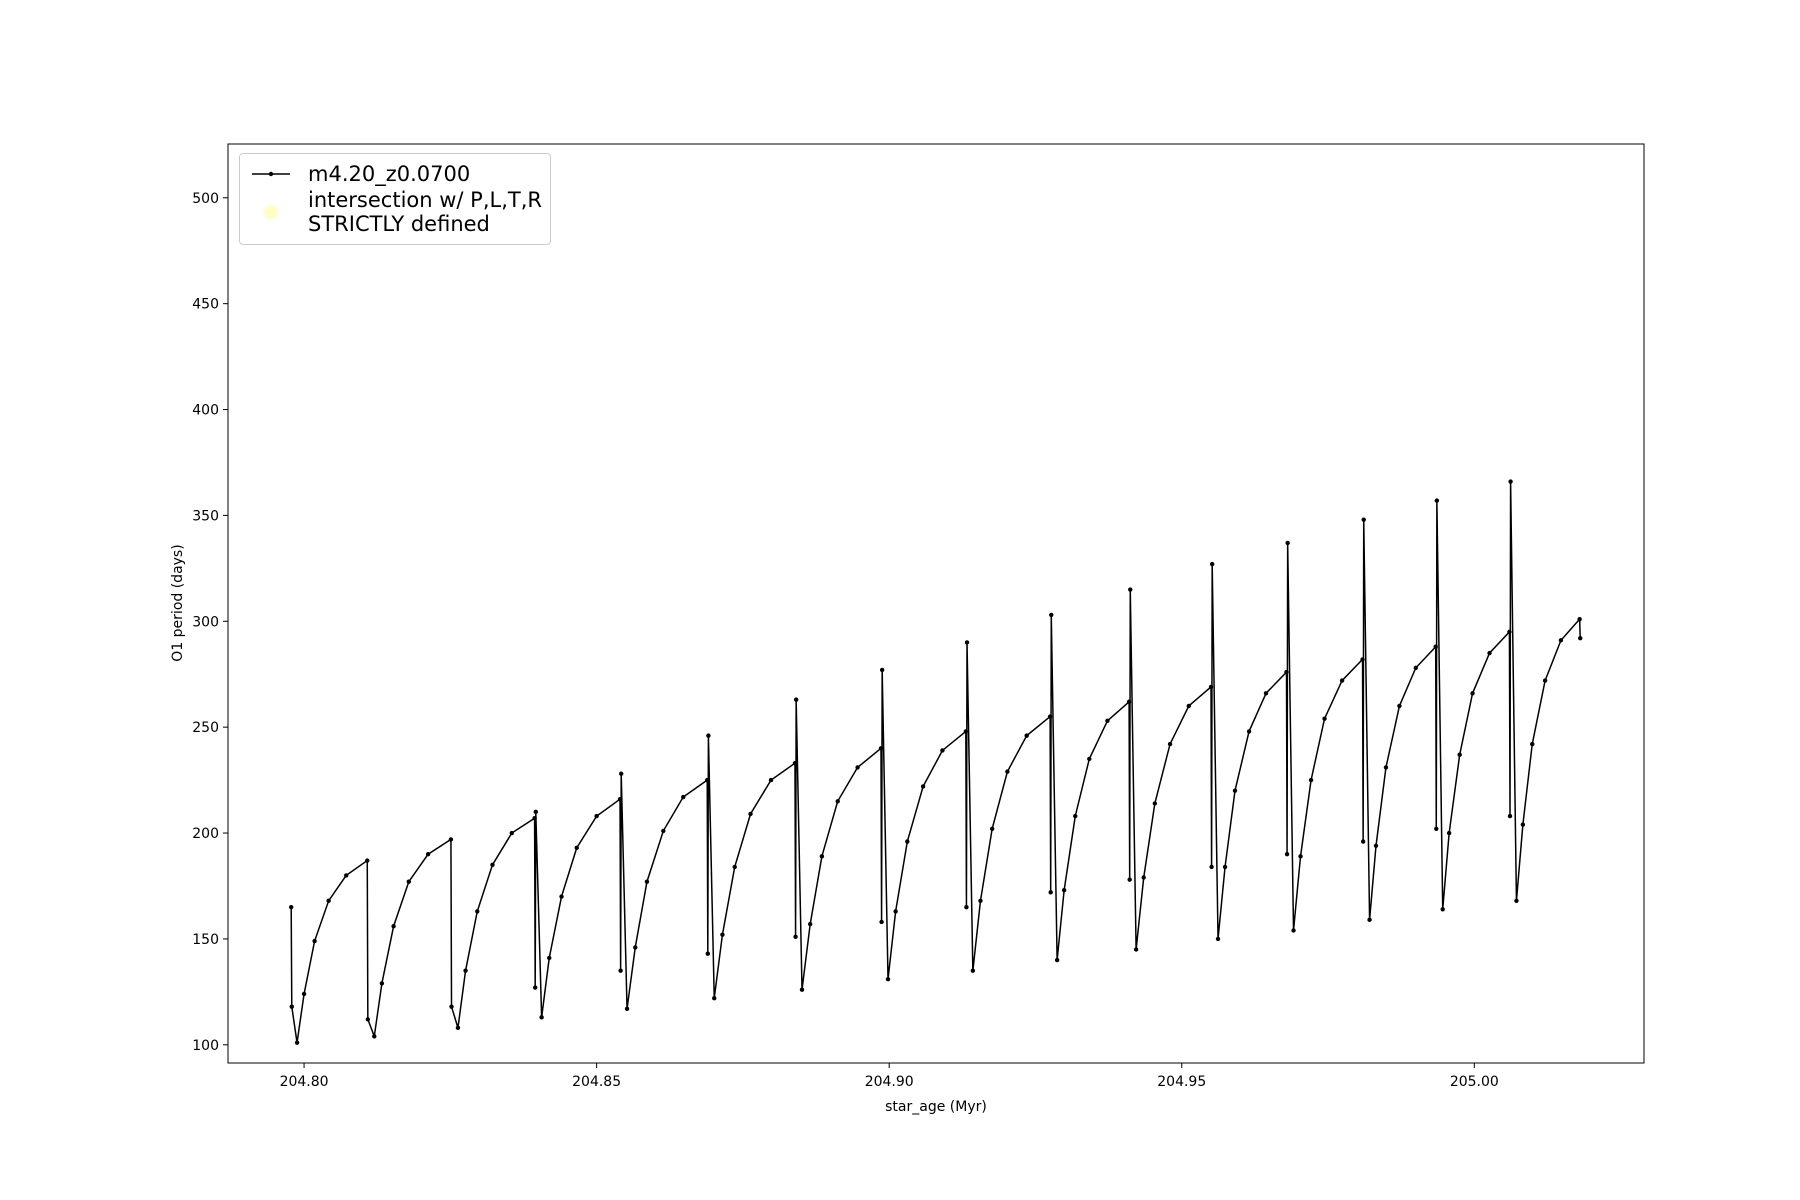 This screenshot has height=1200, width=1800. I want to click on x-axis-label: star_age (Myr), so click(936, 1107).